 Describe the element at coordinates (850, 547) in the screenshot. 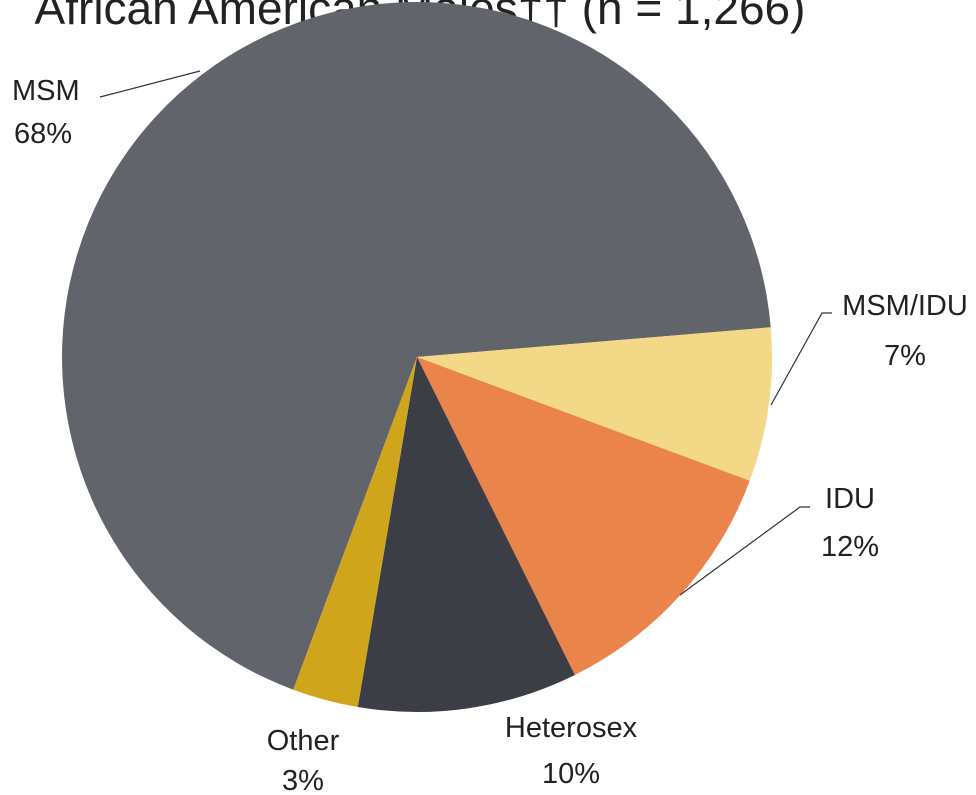

I see `slice-value-label: 12%` at that location.